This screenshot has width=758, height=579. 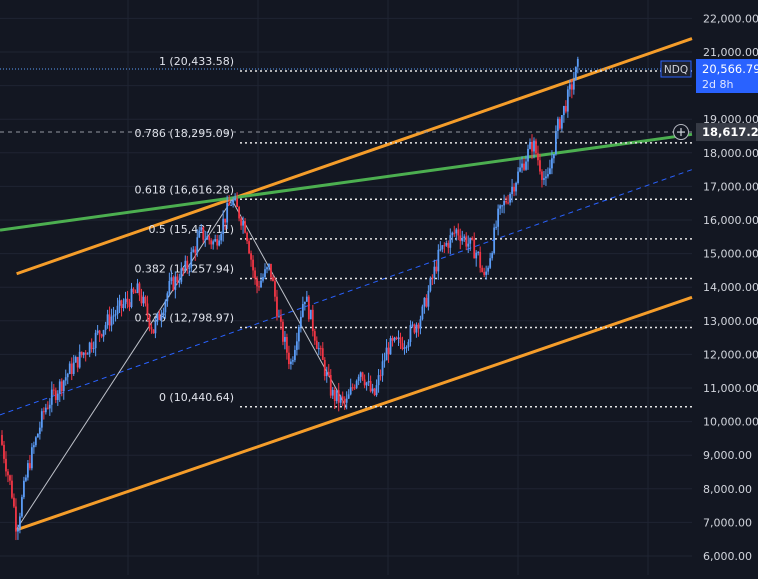 What do you see at coordinates (727, 522) in the screenshot?
I see `price-axis-tick-label: 7,000.00` at bounding box center [727, 522].